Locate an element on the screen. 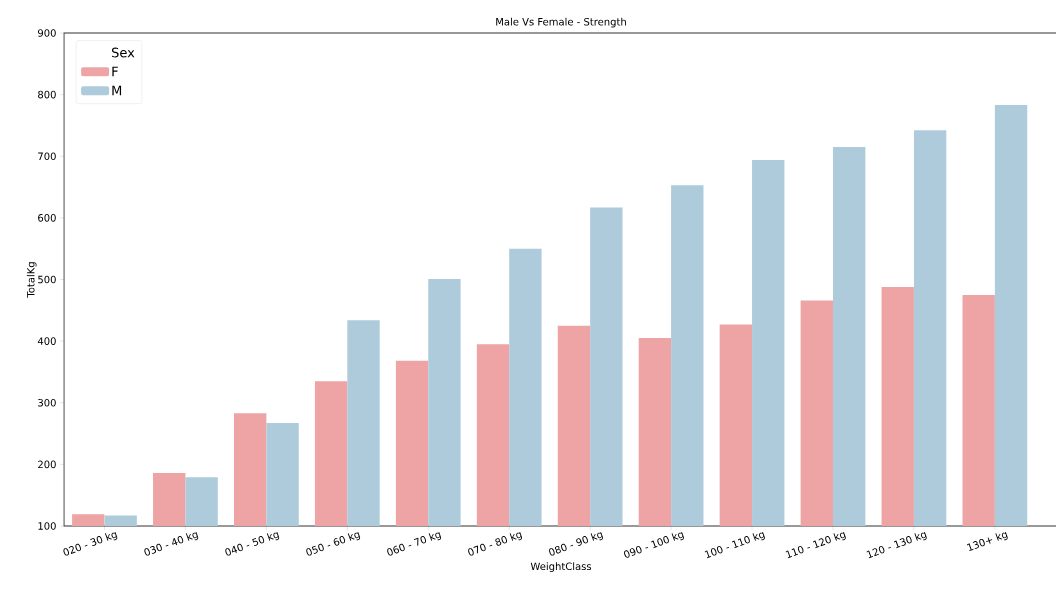 The image size is (1056, 607). x-tick-label: 020 - 30 kg is located at coordinates (90, 544).